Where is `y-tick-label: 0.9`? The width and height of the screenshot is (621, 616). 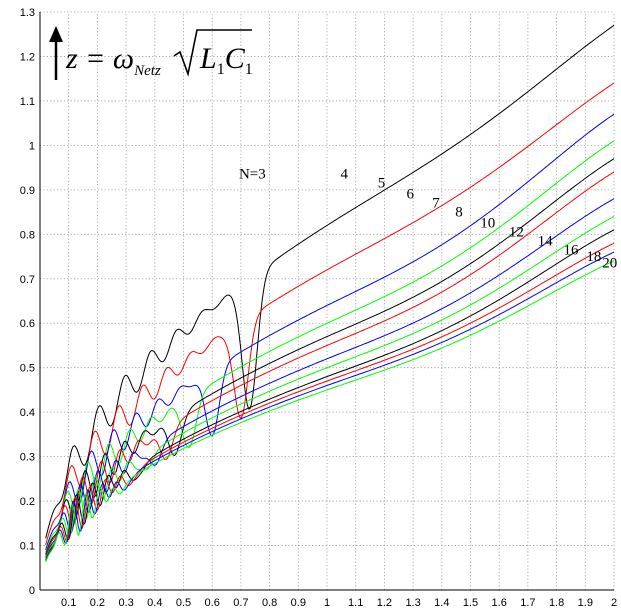 y-tick-label: 0.9 is located at coordinates (27, 191).